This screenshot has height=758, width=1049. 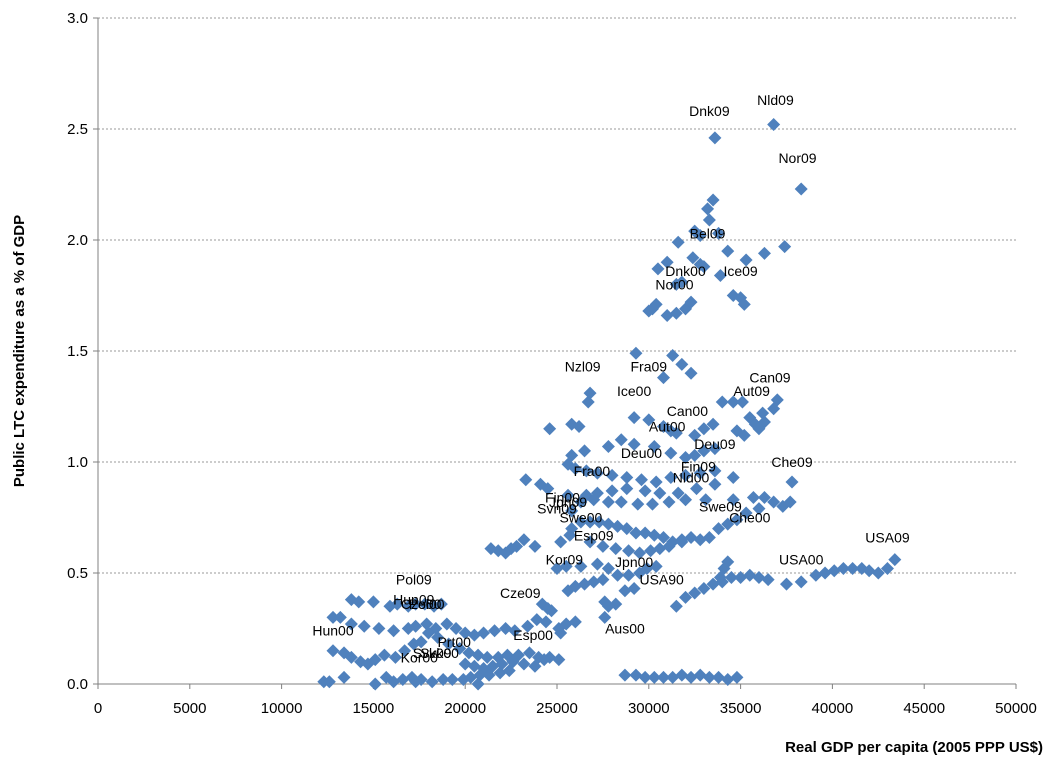 I want to click on point-label: Fra09, so click(x=649, y=367).